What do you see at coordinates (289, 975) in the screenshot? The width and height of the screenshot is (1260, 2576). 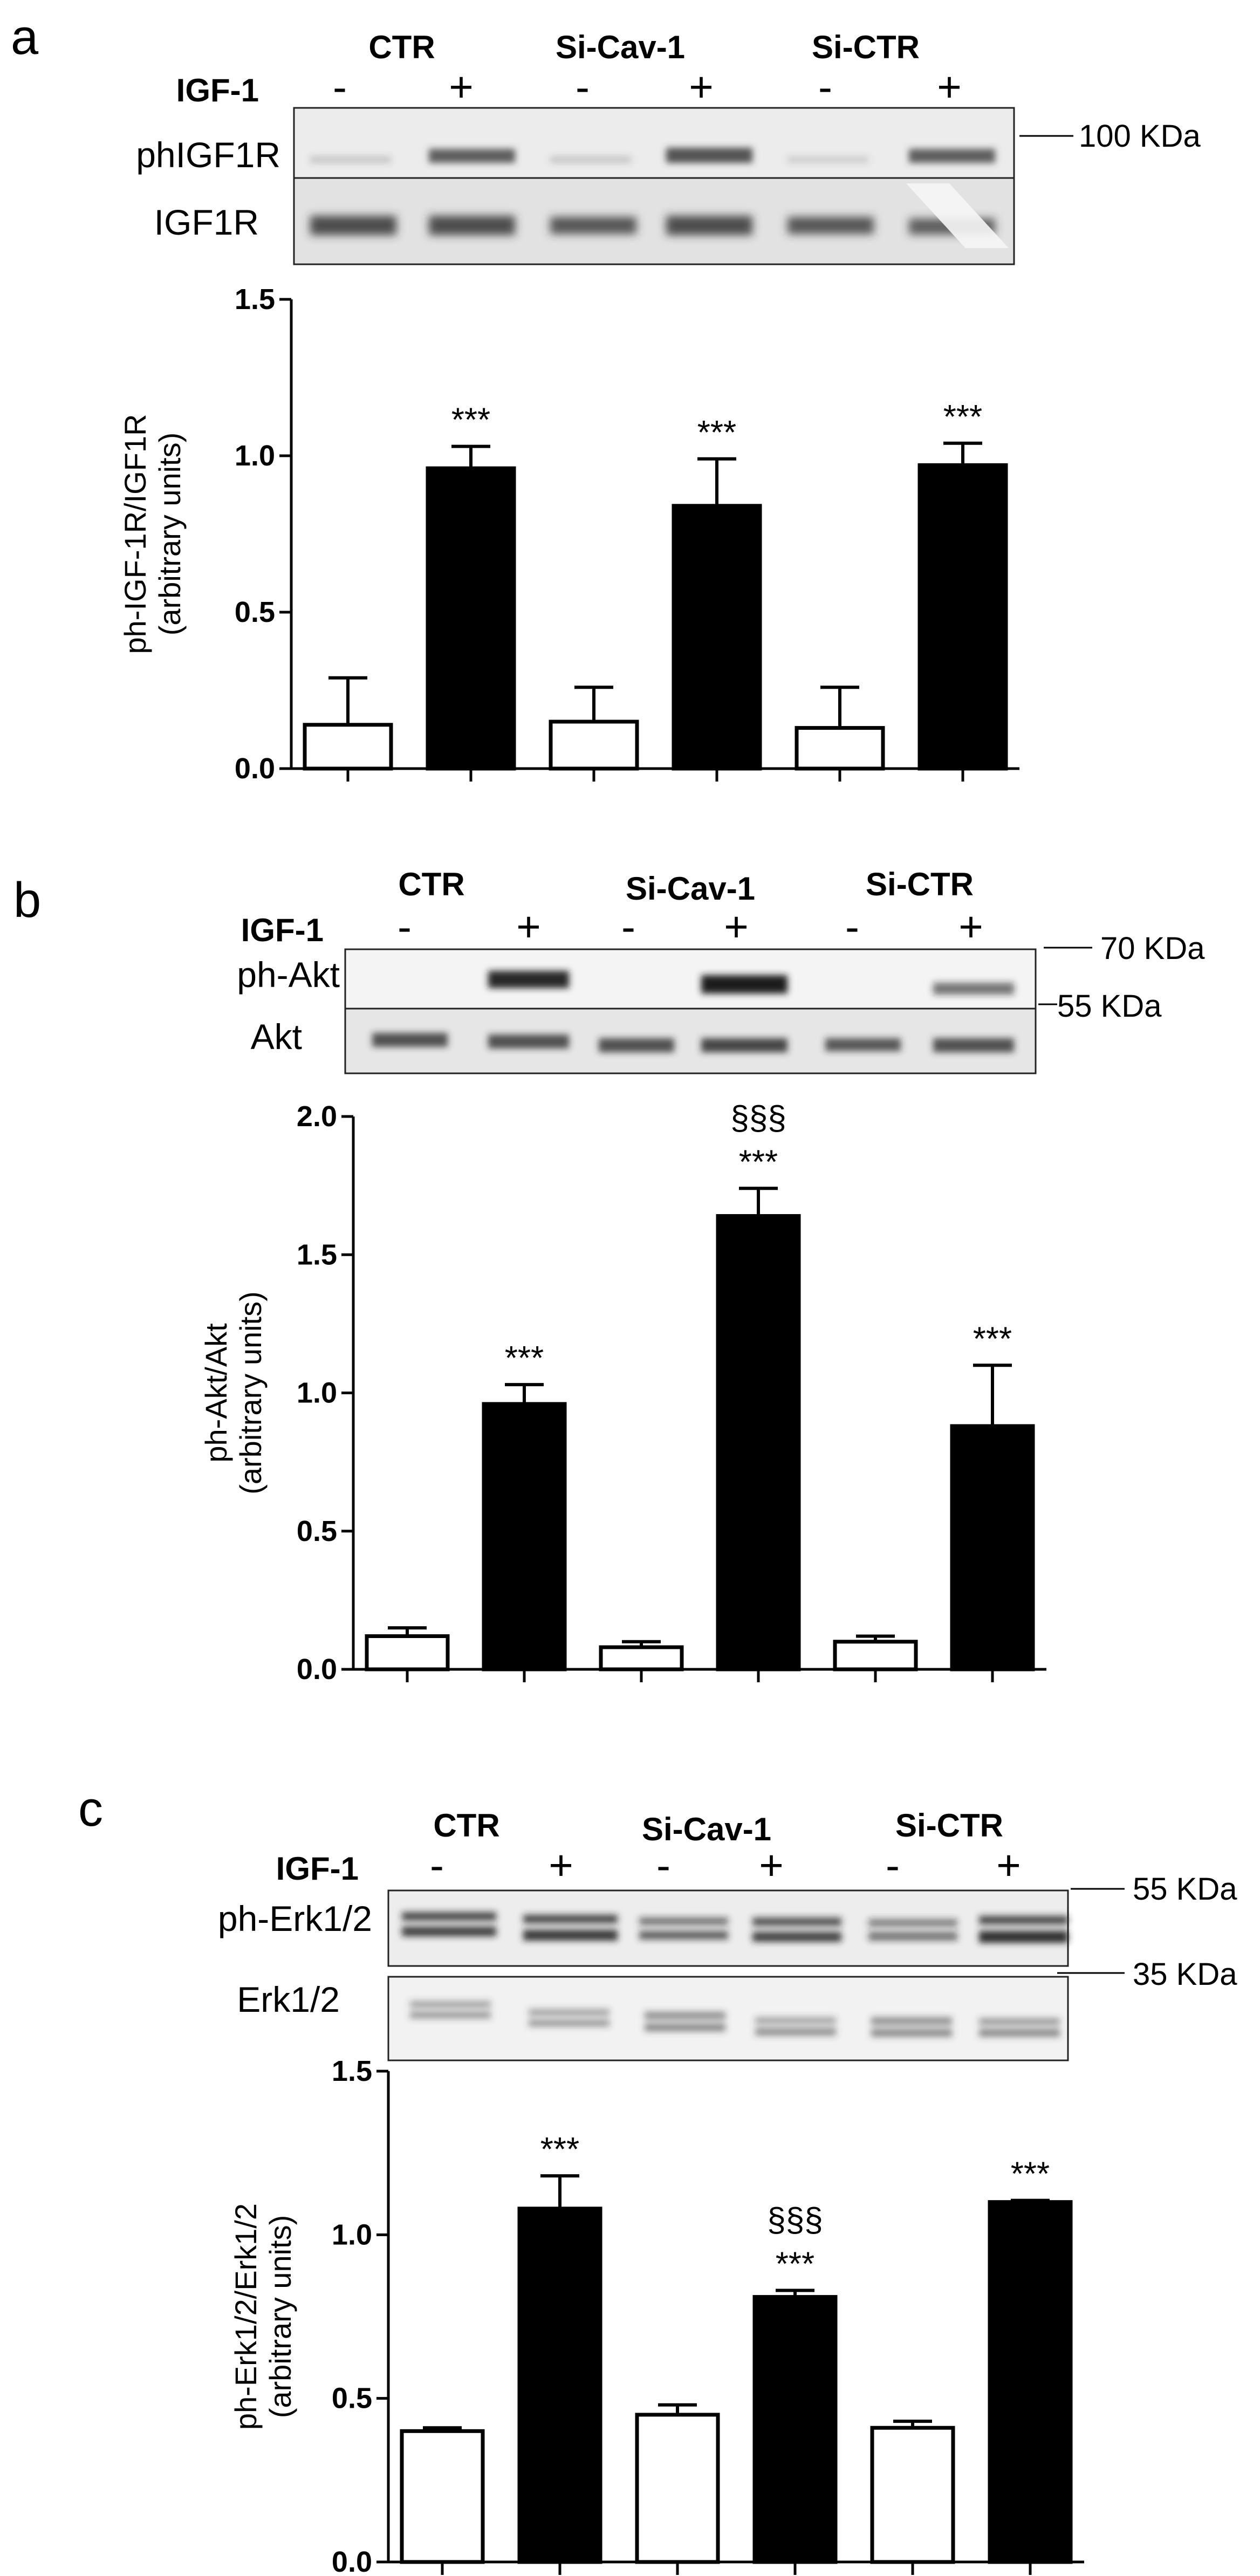 I see `blot-label-phakt: ph-Akt` at bounding box center [289, 975].